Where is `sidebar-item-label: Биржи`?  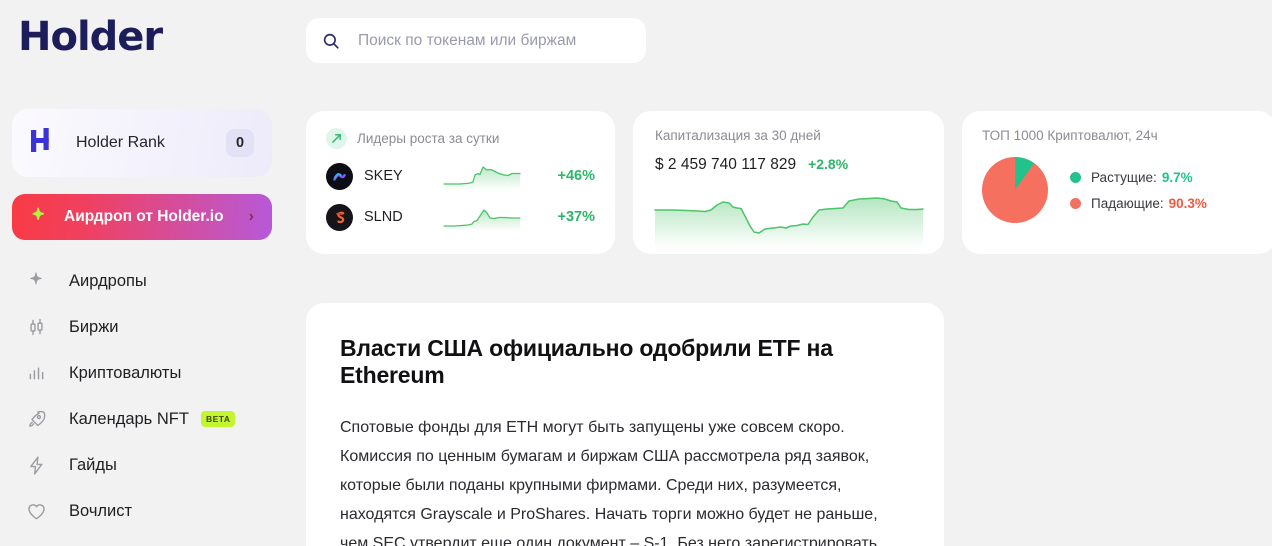
sidebar-item-label: Биржи is located at coordinates (94, 326).